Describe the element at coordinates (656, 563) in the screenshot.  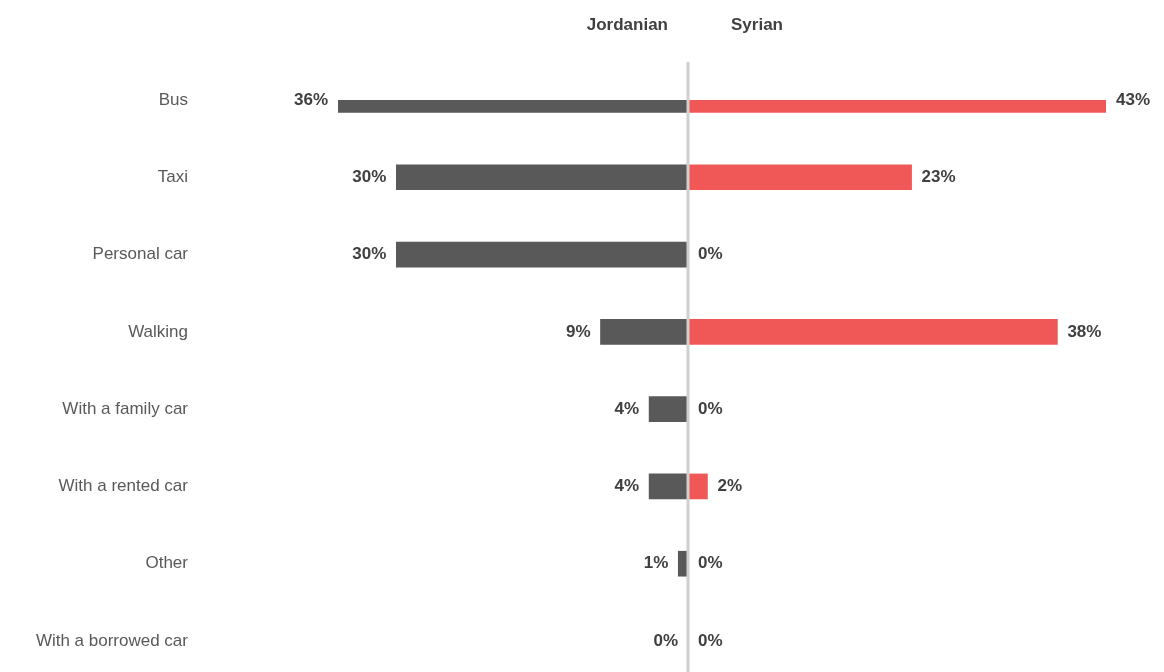
I see `data-label: 1%` at that location.